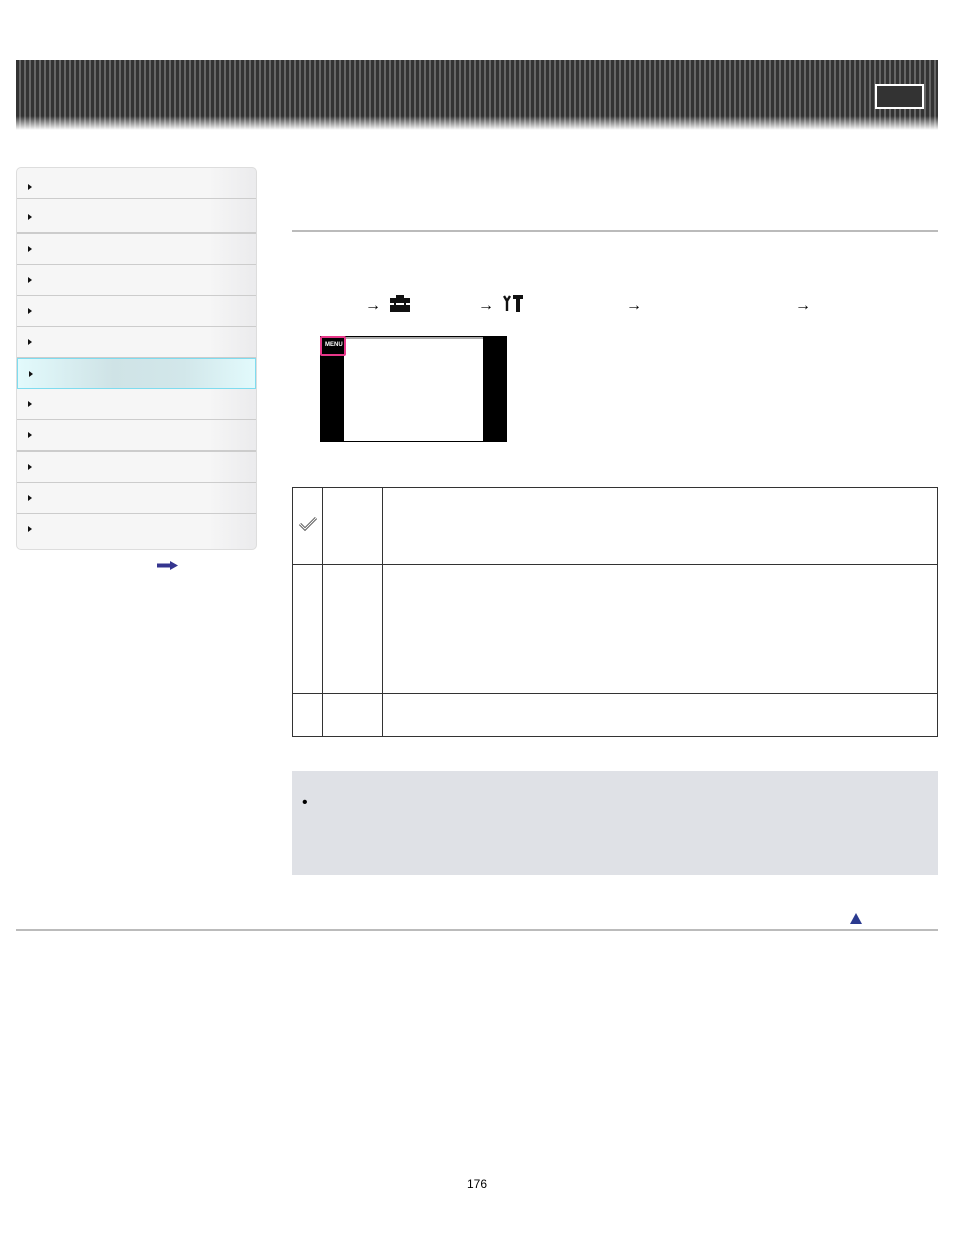  What do you see at coordinates (400, 303) in the screenshot?
I see `toolbox-icon` at bounding box center [400, 303].